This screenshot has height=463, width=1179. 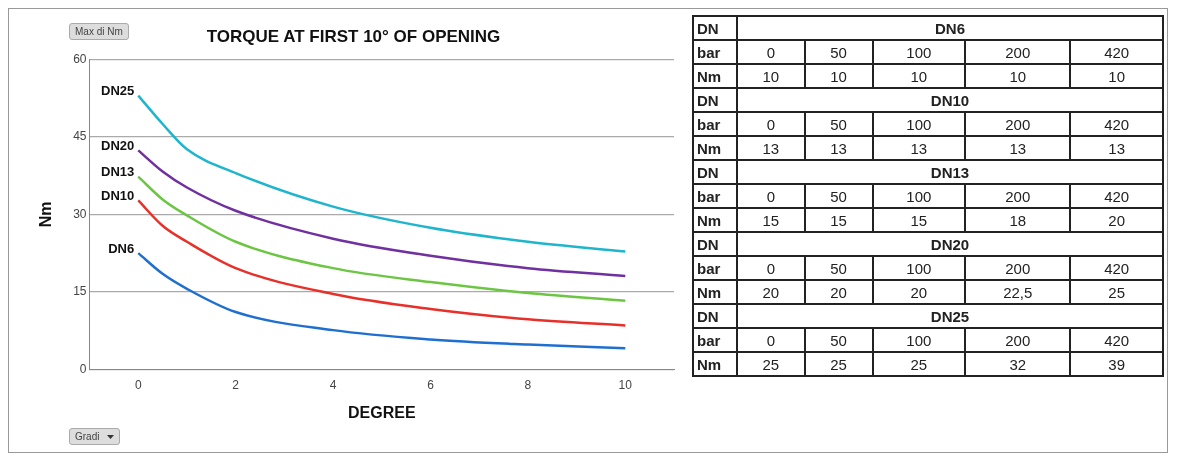 What do you see at coordinates (1018, 364) in the screenshot?
I see `text: 32` at bounding box center [1018, 364].